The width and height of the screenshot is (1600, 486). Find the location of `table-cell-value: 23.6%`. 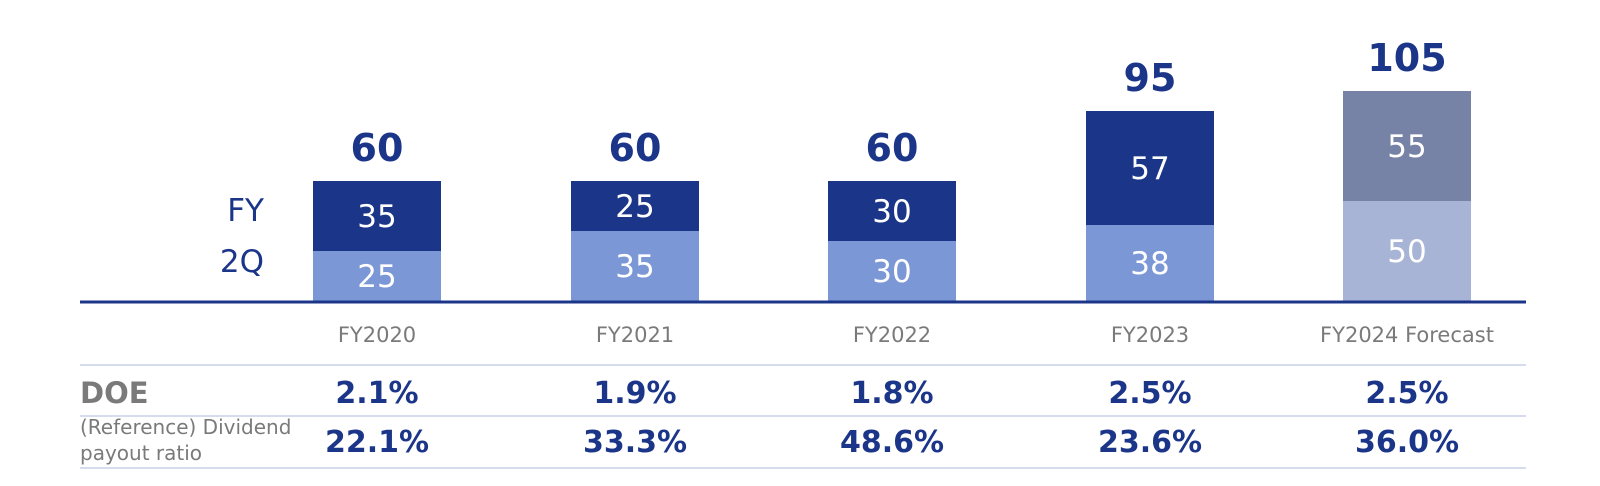

table-cell-value: 23.6% is located at coordinates (1150, 442).